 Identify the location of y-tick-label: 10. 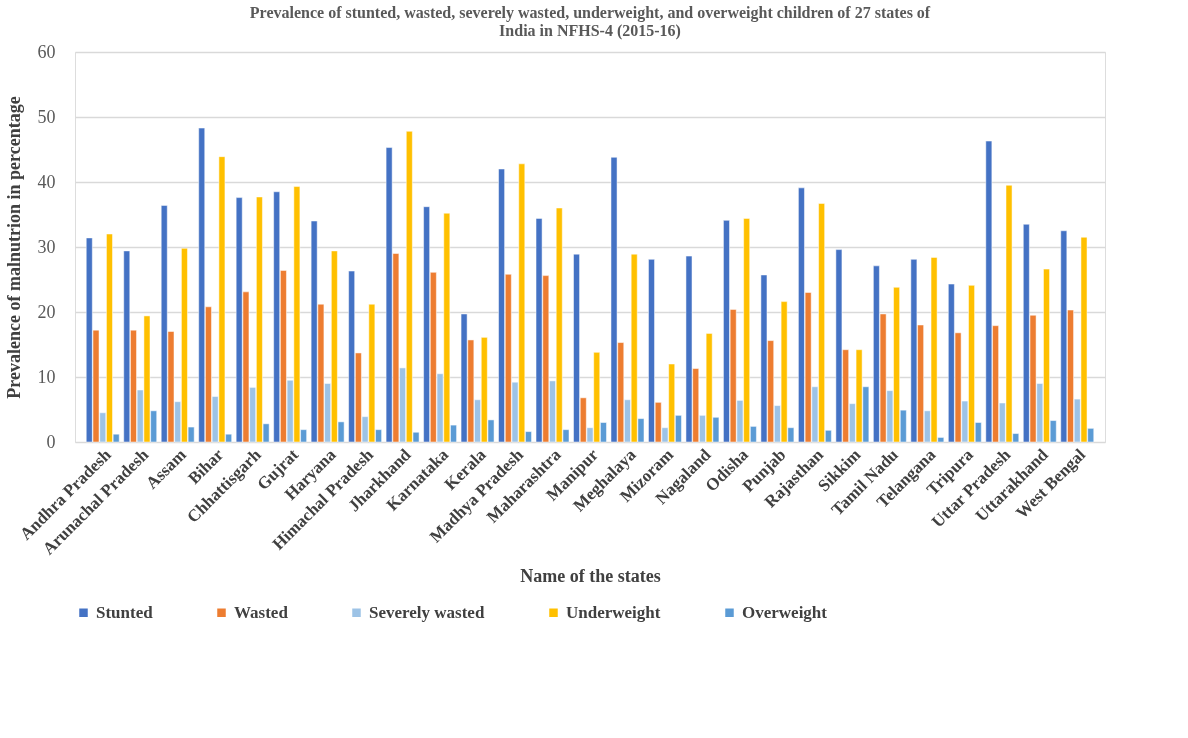
(46, 376).